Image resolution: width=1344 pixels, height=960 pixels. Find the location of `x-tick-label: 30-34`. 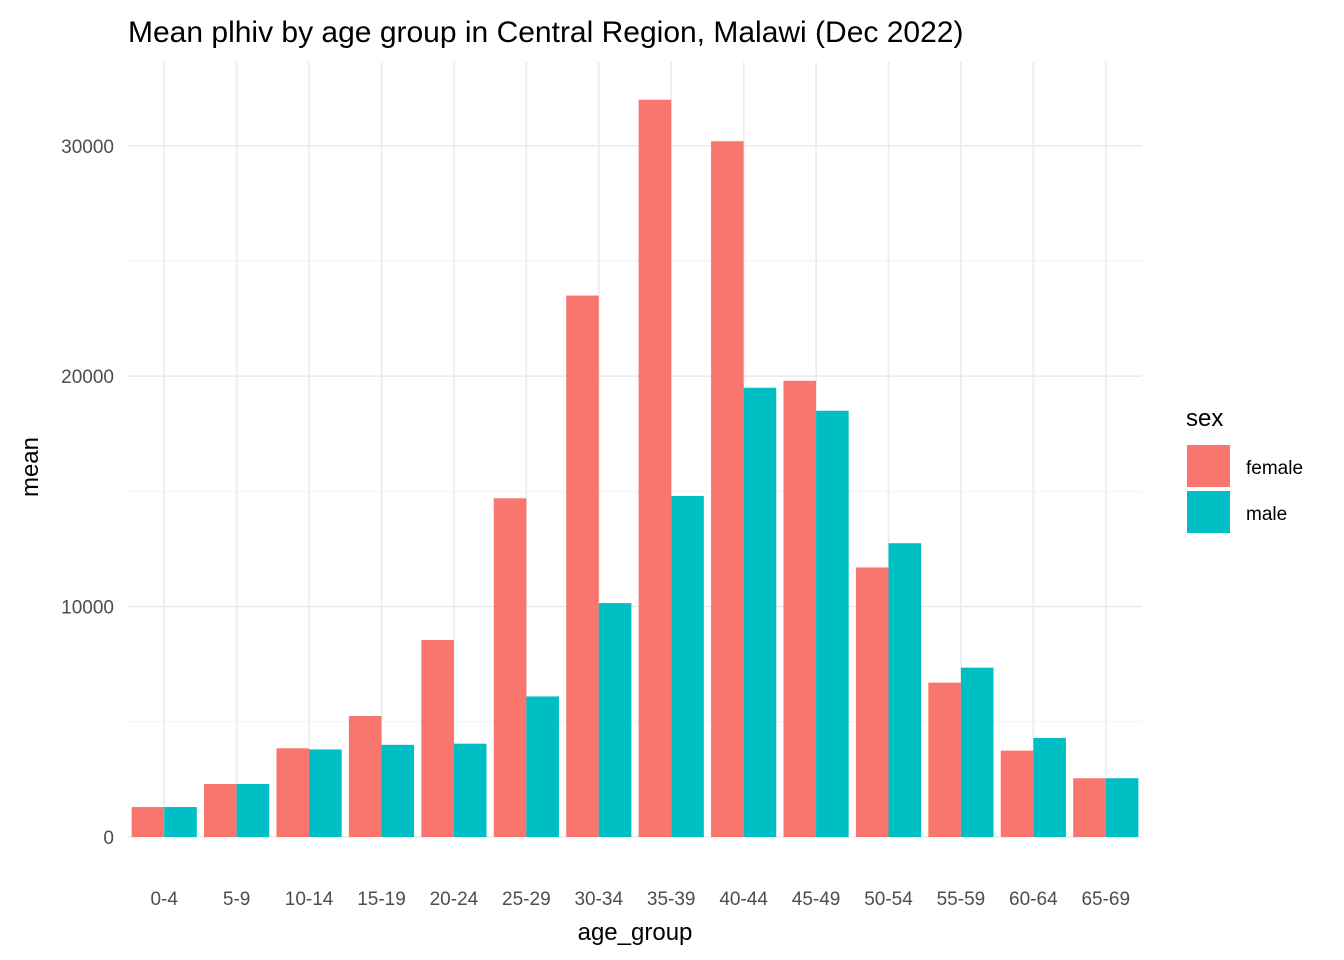

x-tick-label: 30-34 is located at coordinates (598, 899).